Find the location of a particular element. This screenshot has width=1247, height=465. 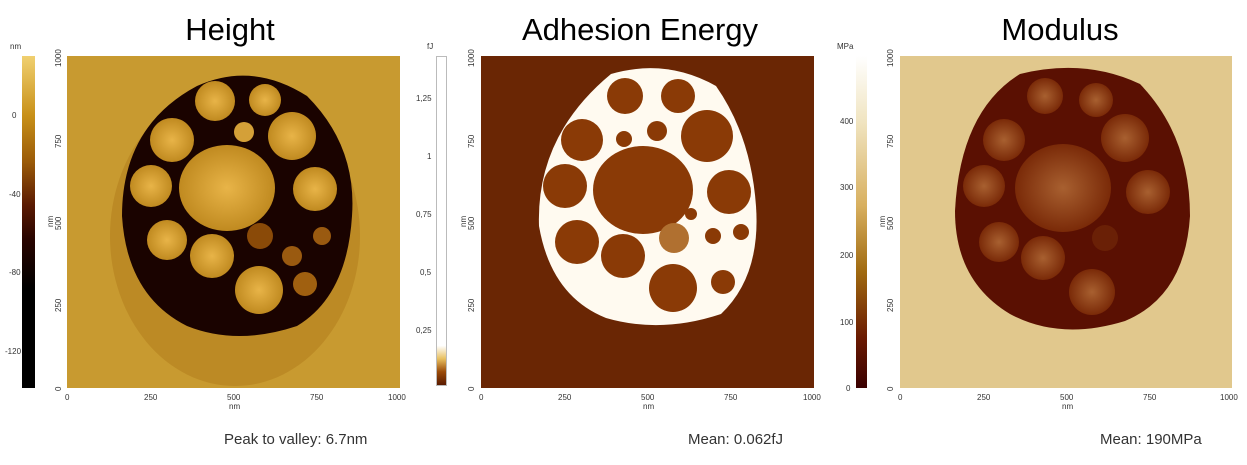

adhesion-cbar-tick-1: 1 is located at coordinates (429, 156).